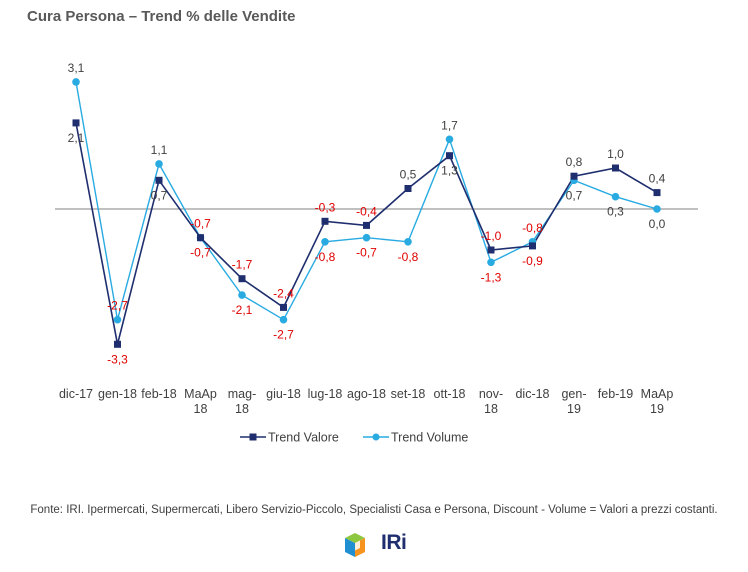 Image resolution: width=748 pixels, height=572 pixels. I want to click on data-label: 0,4, so click(657, 179).